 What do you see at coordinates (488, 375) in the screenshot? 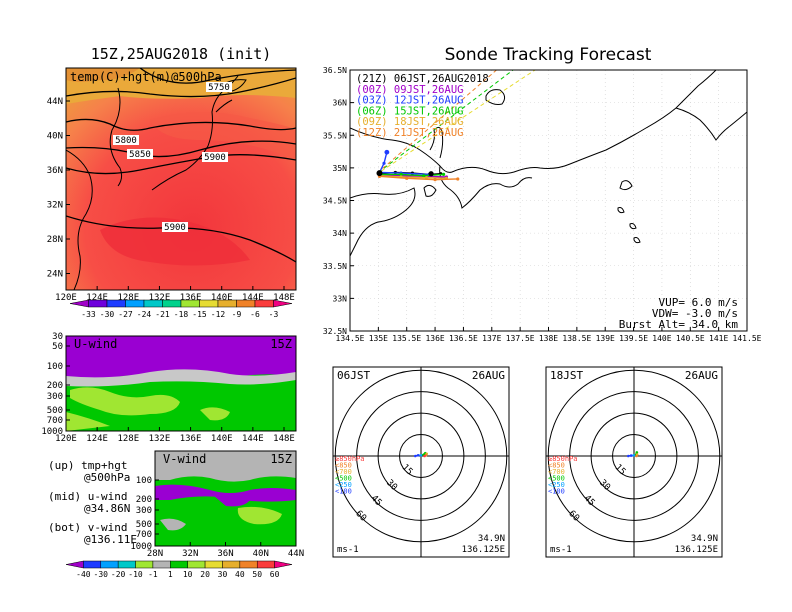
I see `polar-date-label: 26AUG` at bounding box center [488, 375].